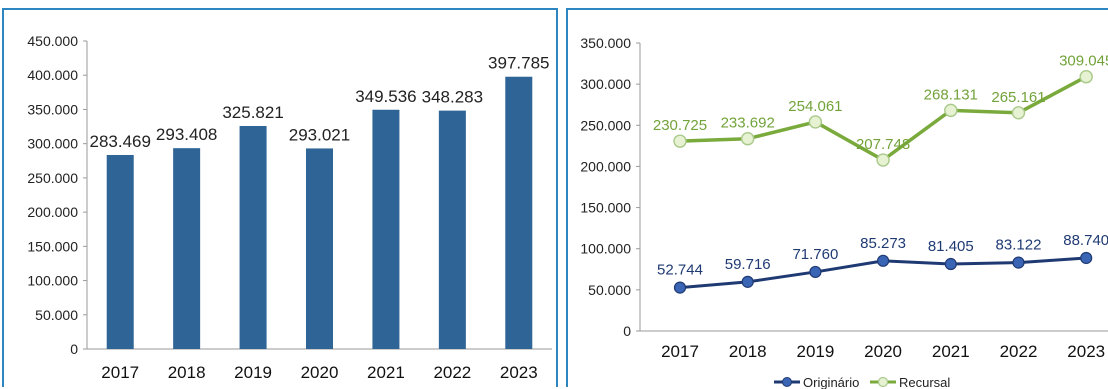  Describe the element at coordinates (186, 134) in the screenshot. I see `bar-value-label: 293.408` at that location.